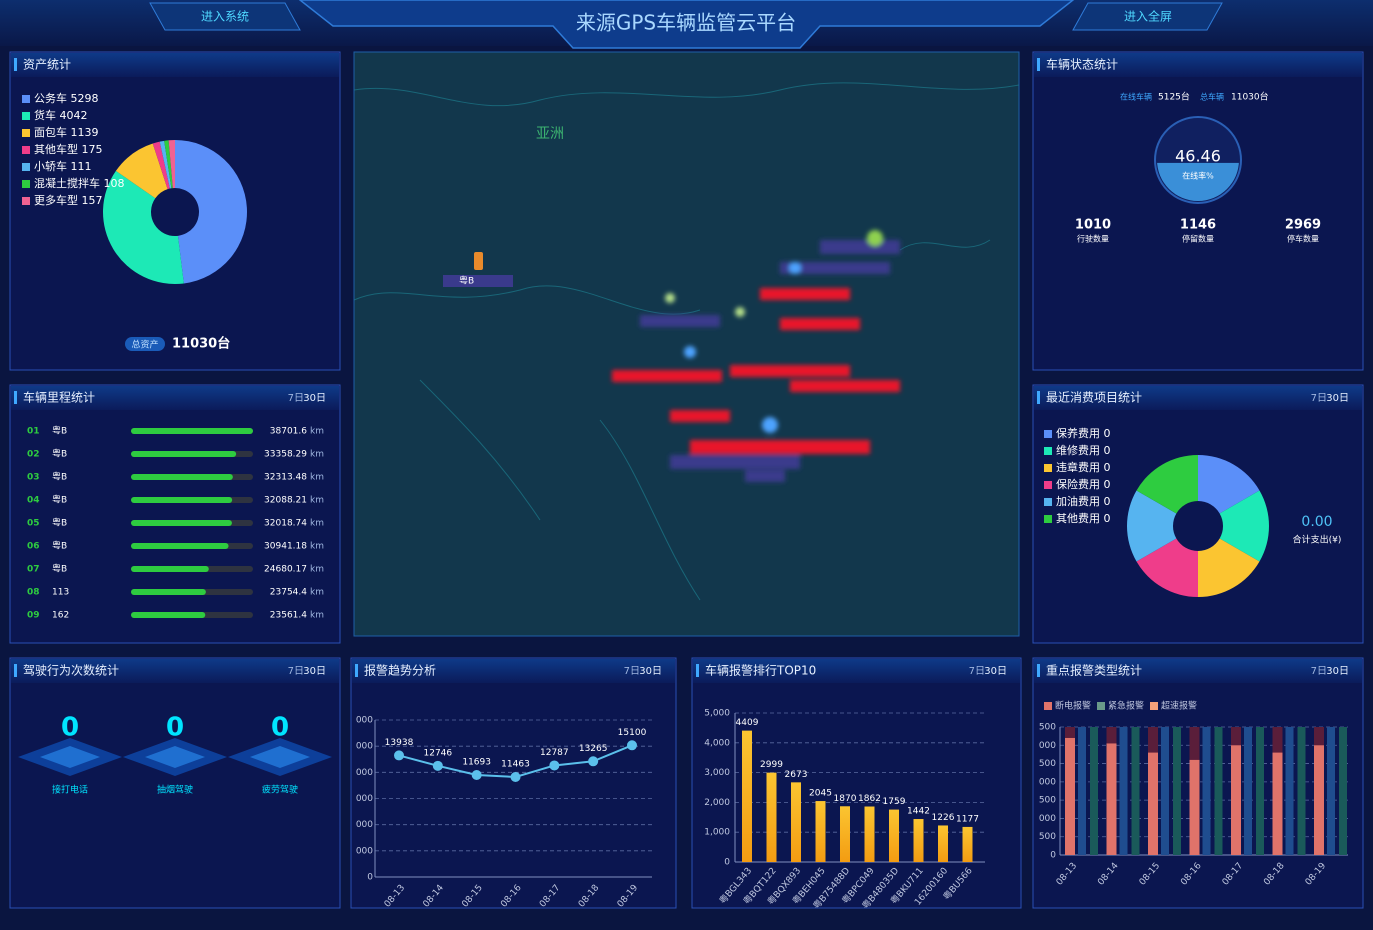 This screenshot has height=930, width=1373. Describe the element at coordinates (60, 593) in the screenshot. I see `plate: 113` at that location.